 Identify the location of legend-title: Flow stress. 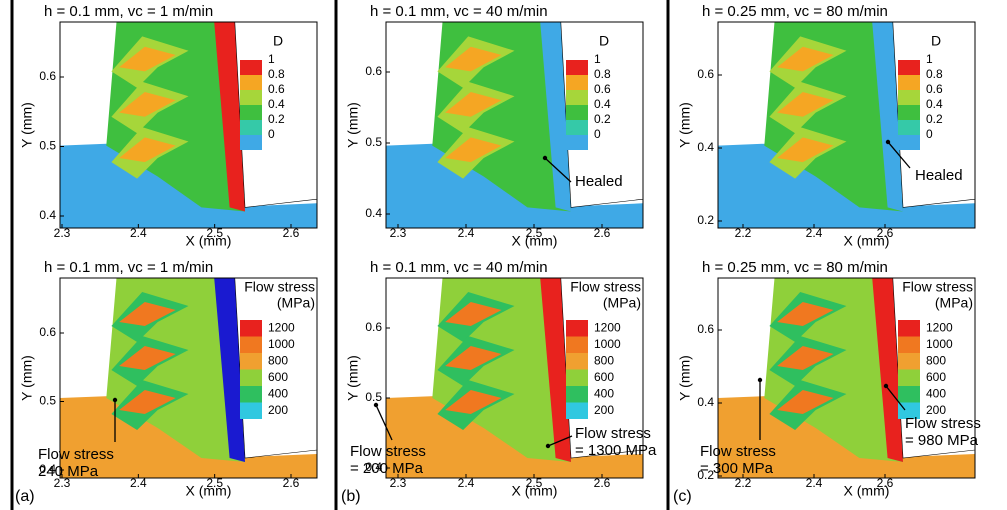
(279, 287).